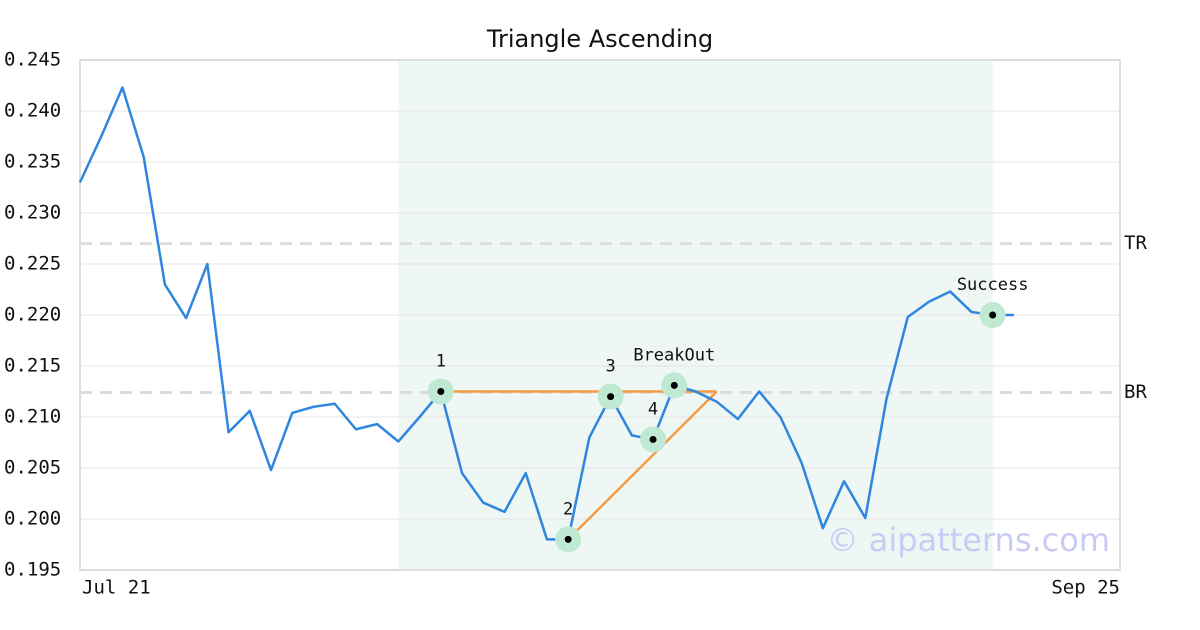 Image resolution: width=1200 pixels, height=630 pixels. I want to click on point-label: 4, so click(653, 409).